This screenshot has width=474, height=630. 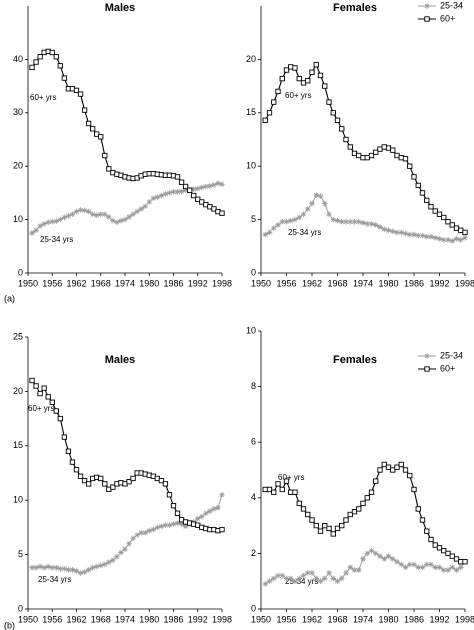 What do you see at coordinates (9, 298) in the screenshot?
I see `panel-label: (a)` at bounding box center [9, 298].